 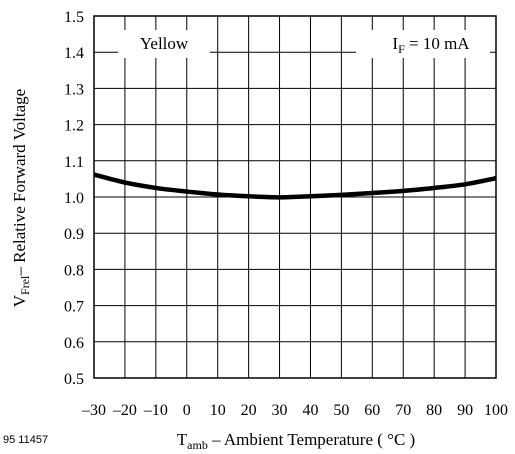 I want to click on y-tick-label: 0.5, so click(x=74, y=379).